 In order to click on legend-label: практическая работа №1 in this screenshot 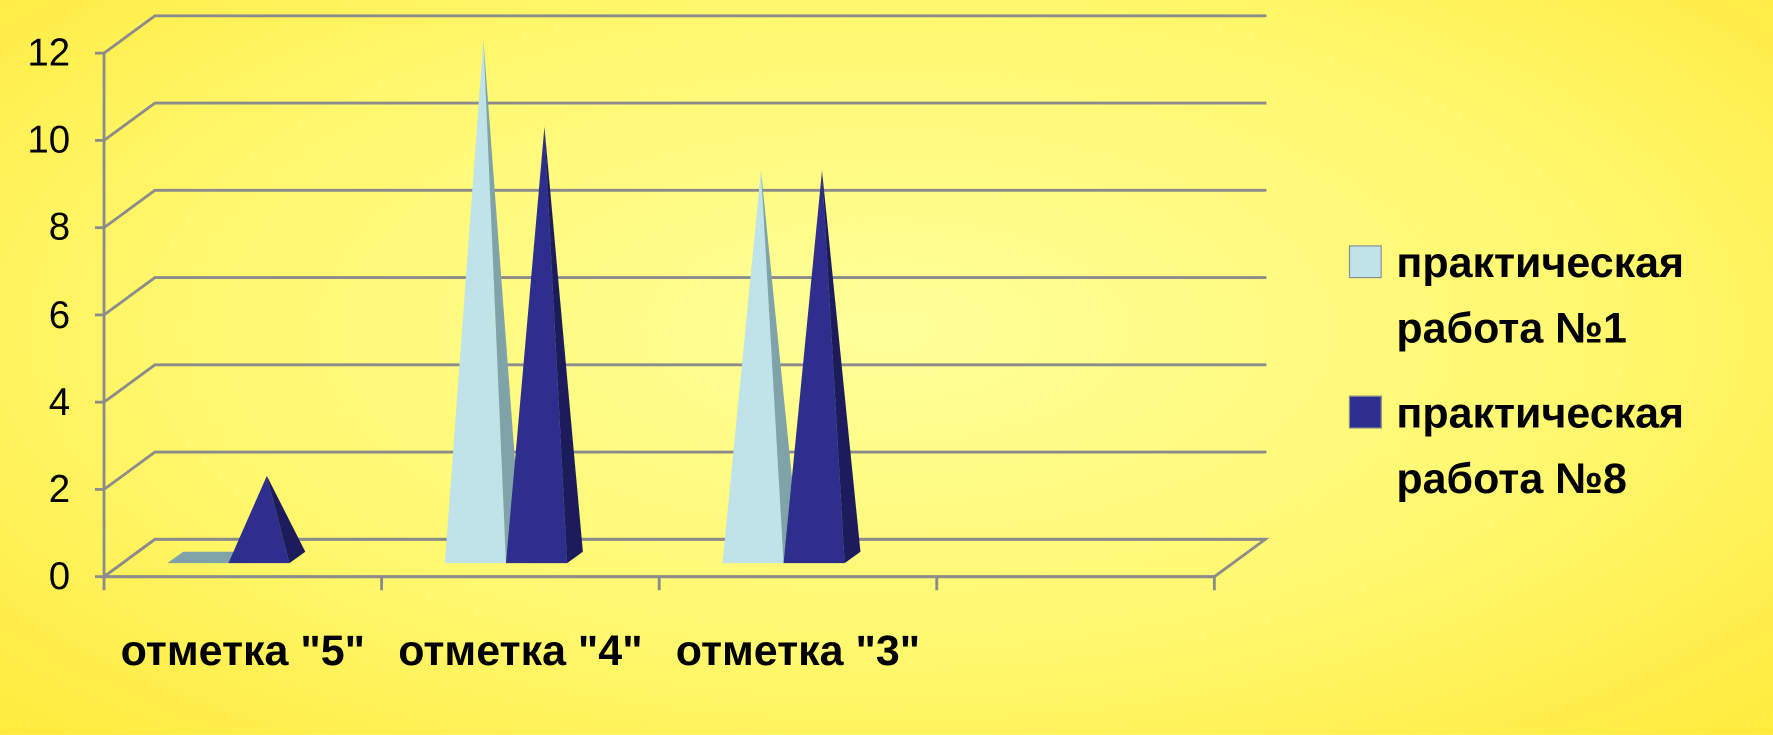, I will do `click(1540, 296)`.